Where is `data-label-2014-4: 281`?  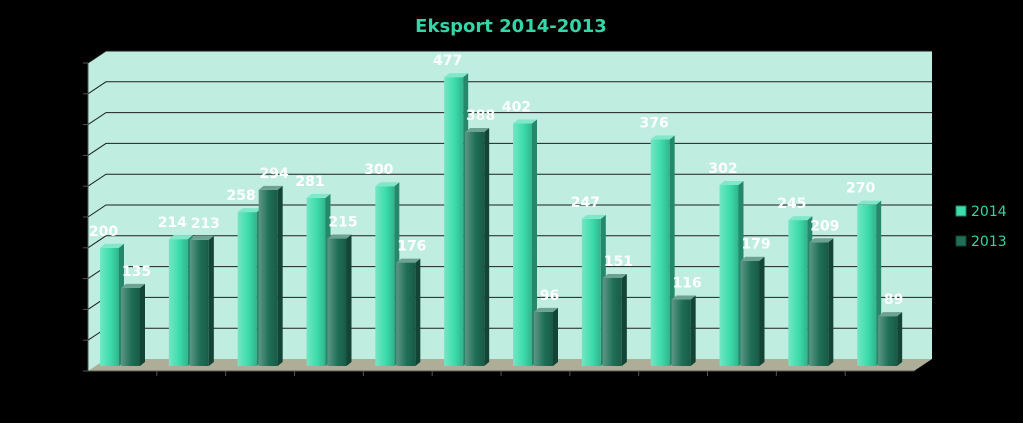 data-label-2014-4: 281 is located at coordinates (309, 182).